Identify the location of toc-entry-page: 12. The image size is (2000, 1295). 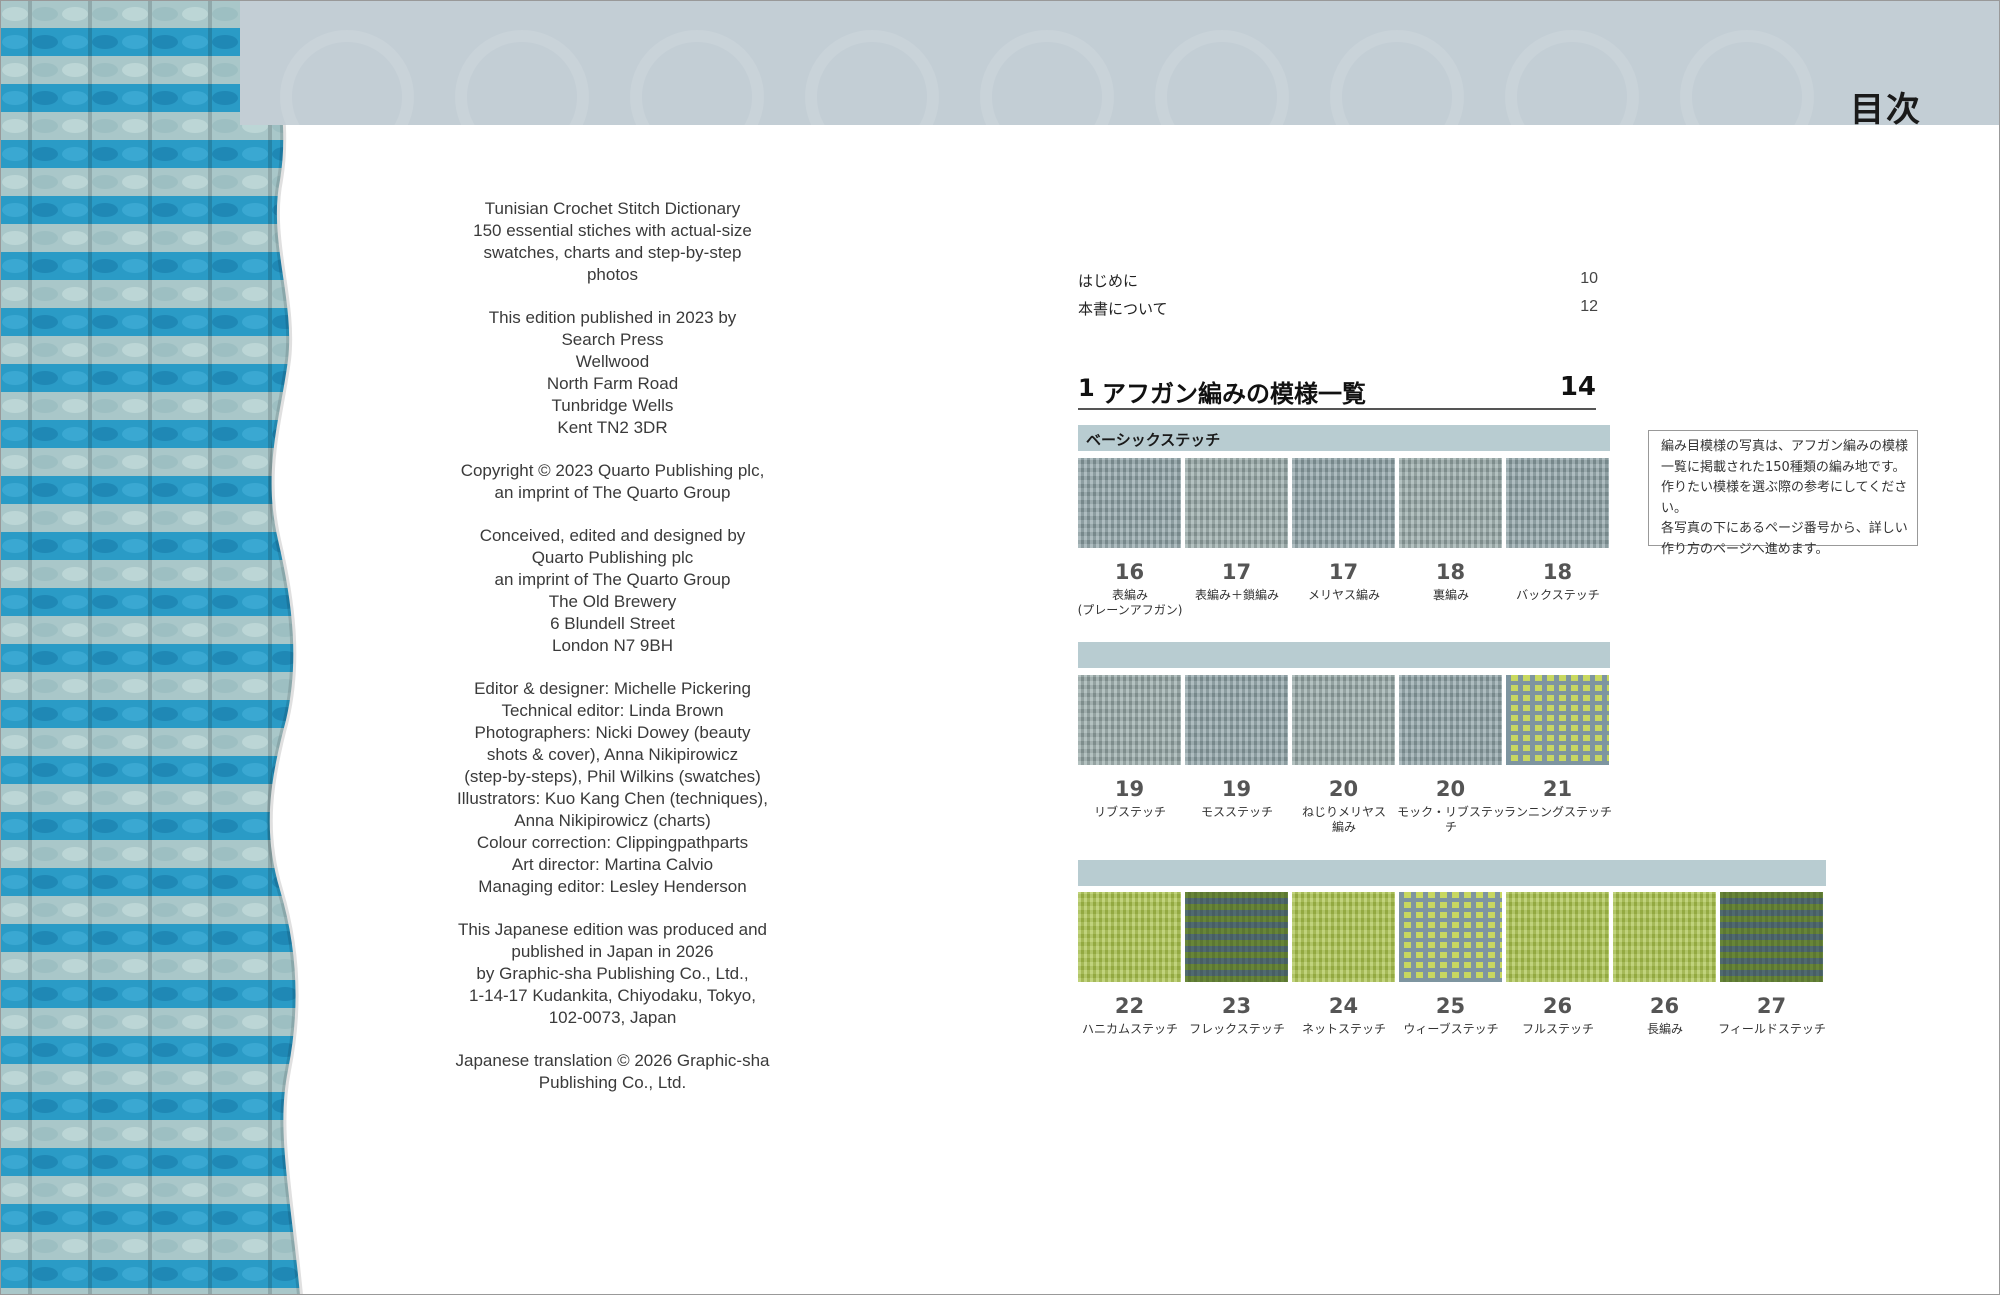
(1589, 306).